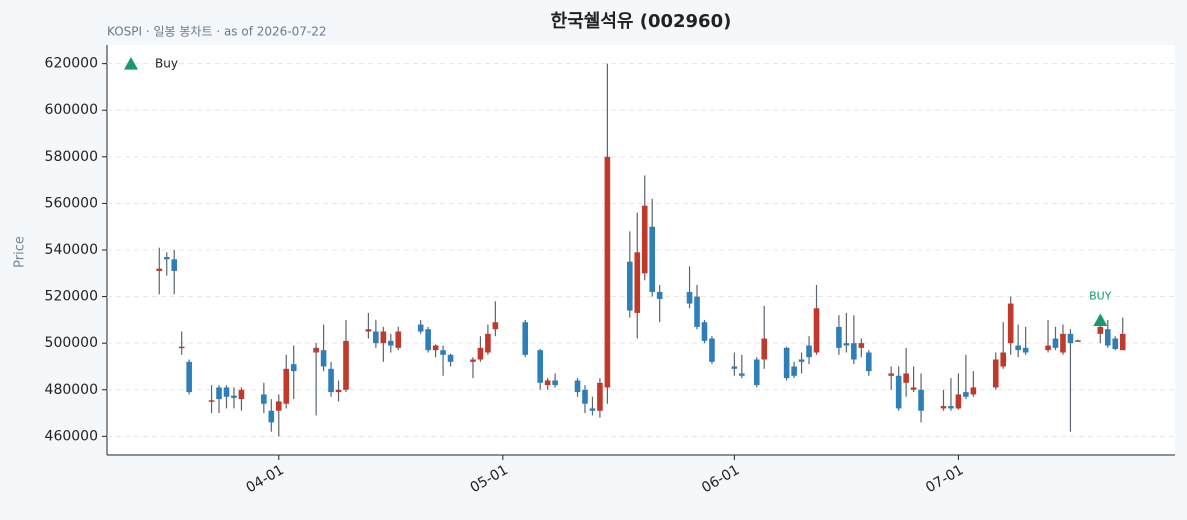  Describe the element at coordinates (71, 110) in the screenshot. I see `y-tick-label: 600000` at that location.